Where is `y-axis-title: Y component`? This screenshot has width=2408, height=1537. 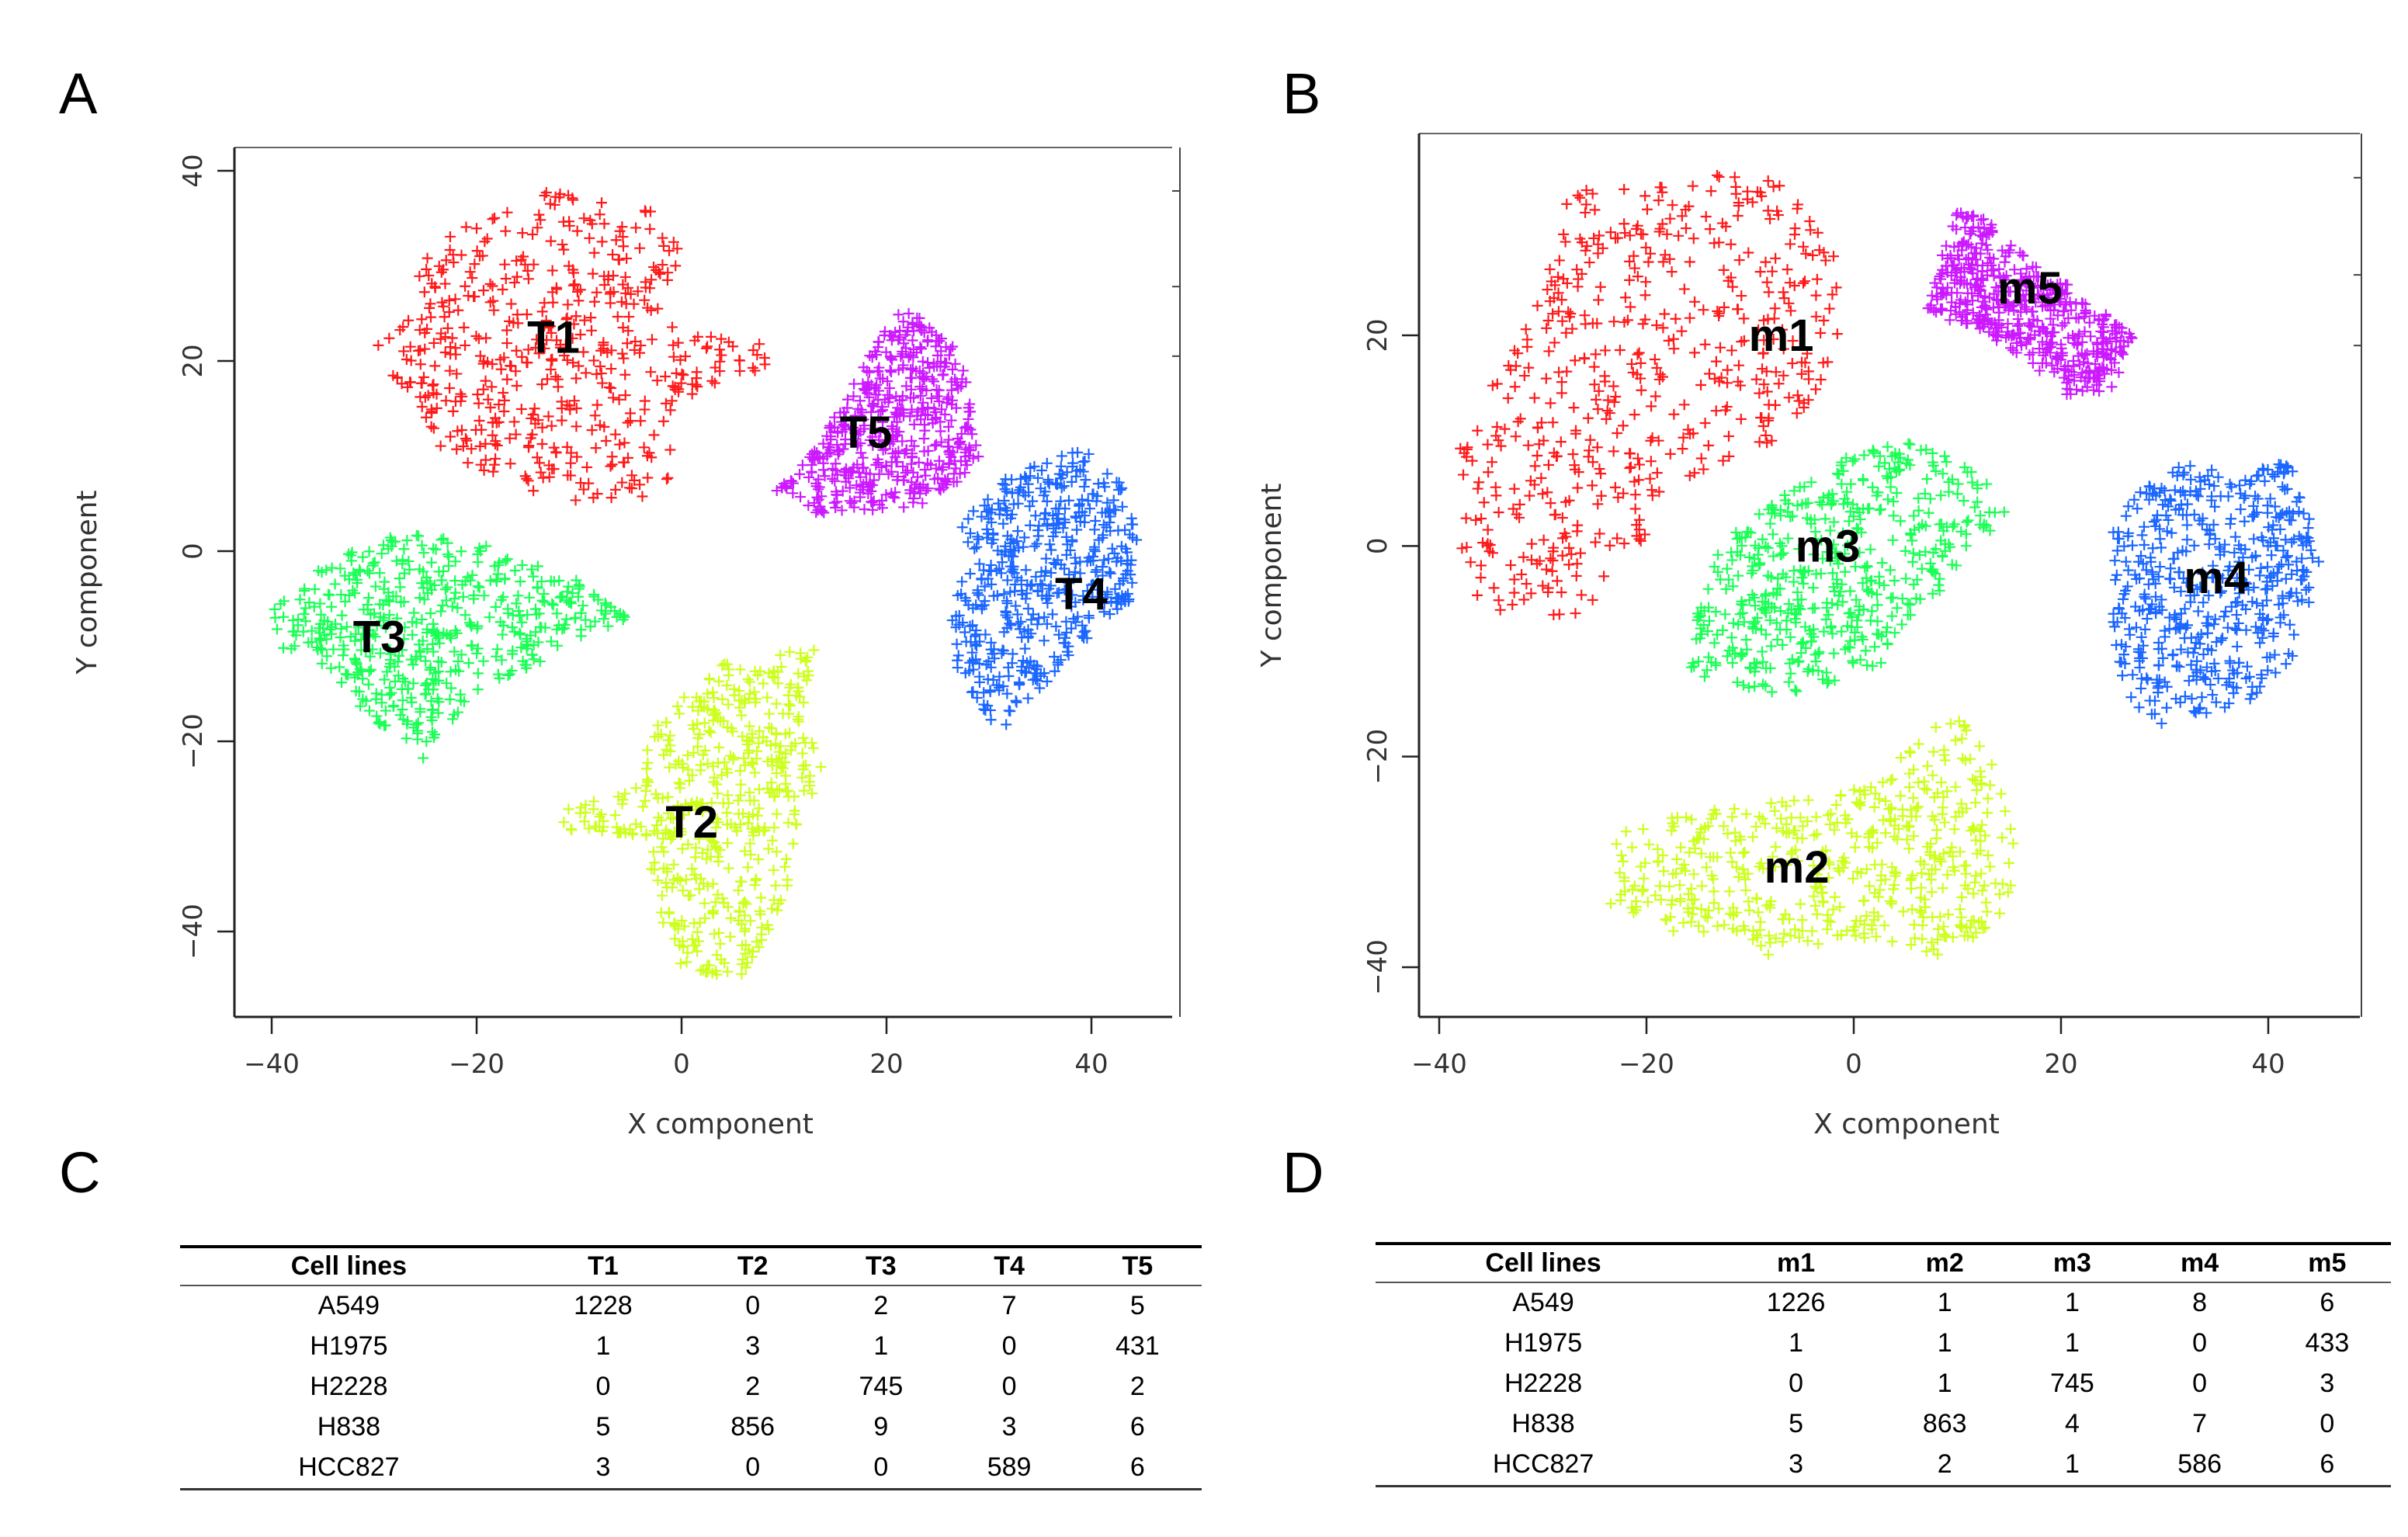 y-axis-title: Y component is located at coordinates (87, 582).